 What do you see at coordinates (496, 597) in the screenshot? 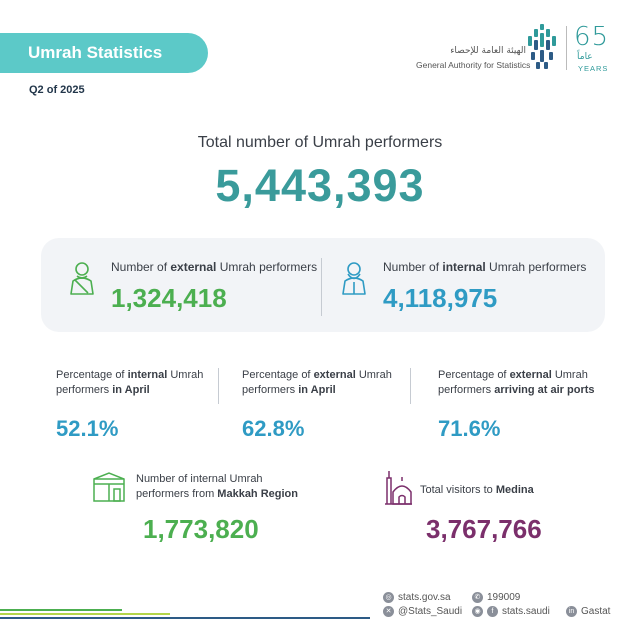
I see `footer-phone: ✆ 199009` at bounding box center [496, 597].